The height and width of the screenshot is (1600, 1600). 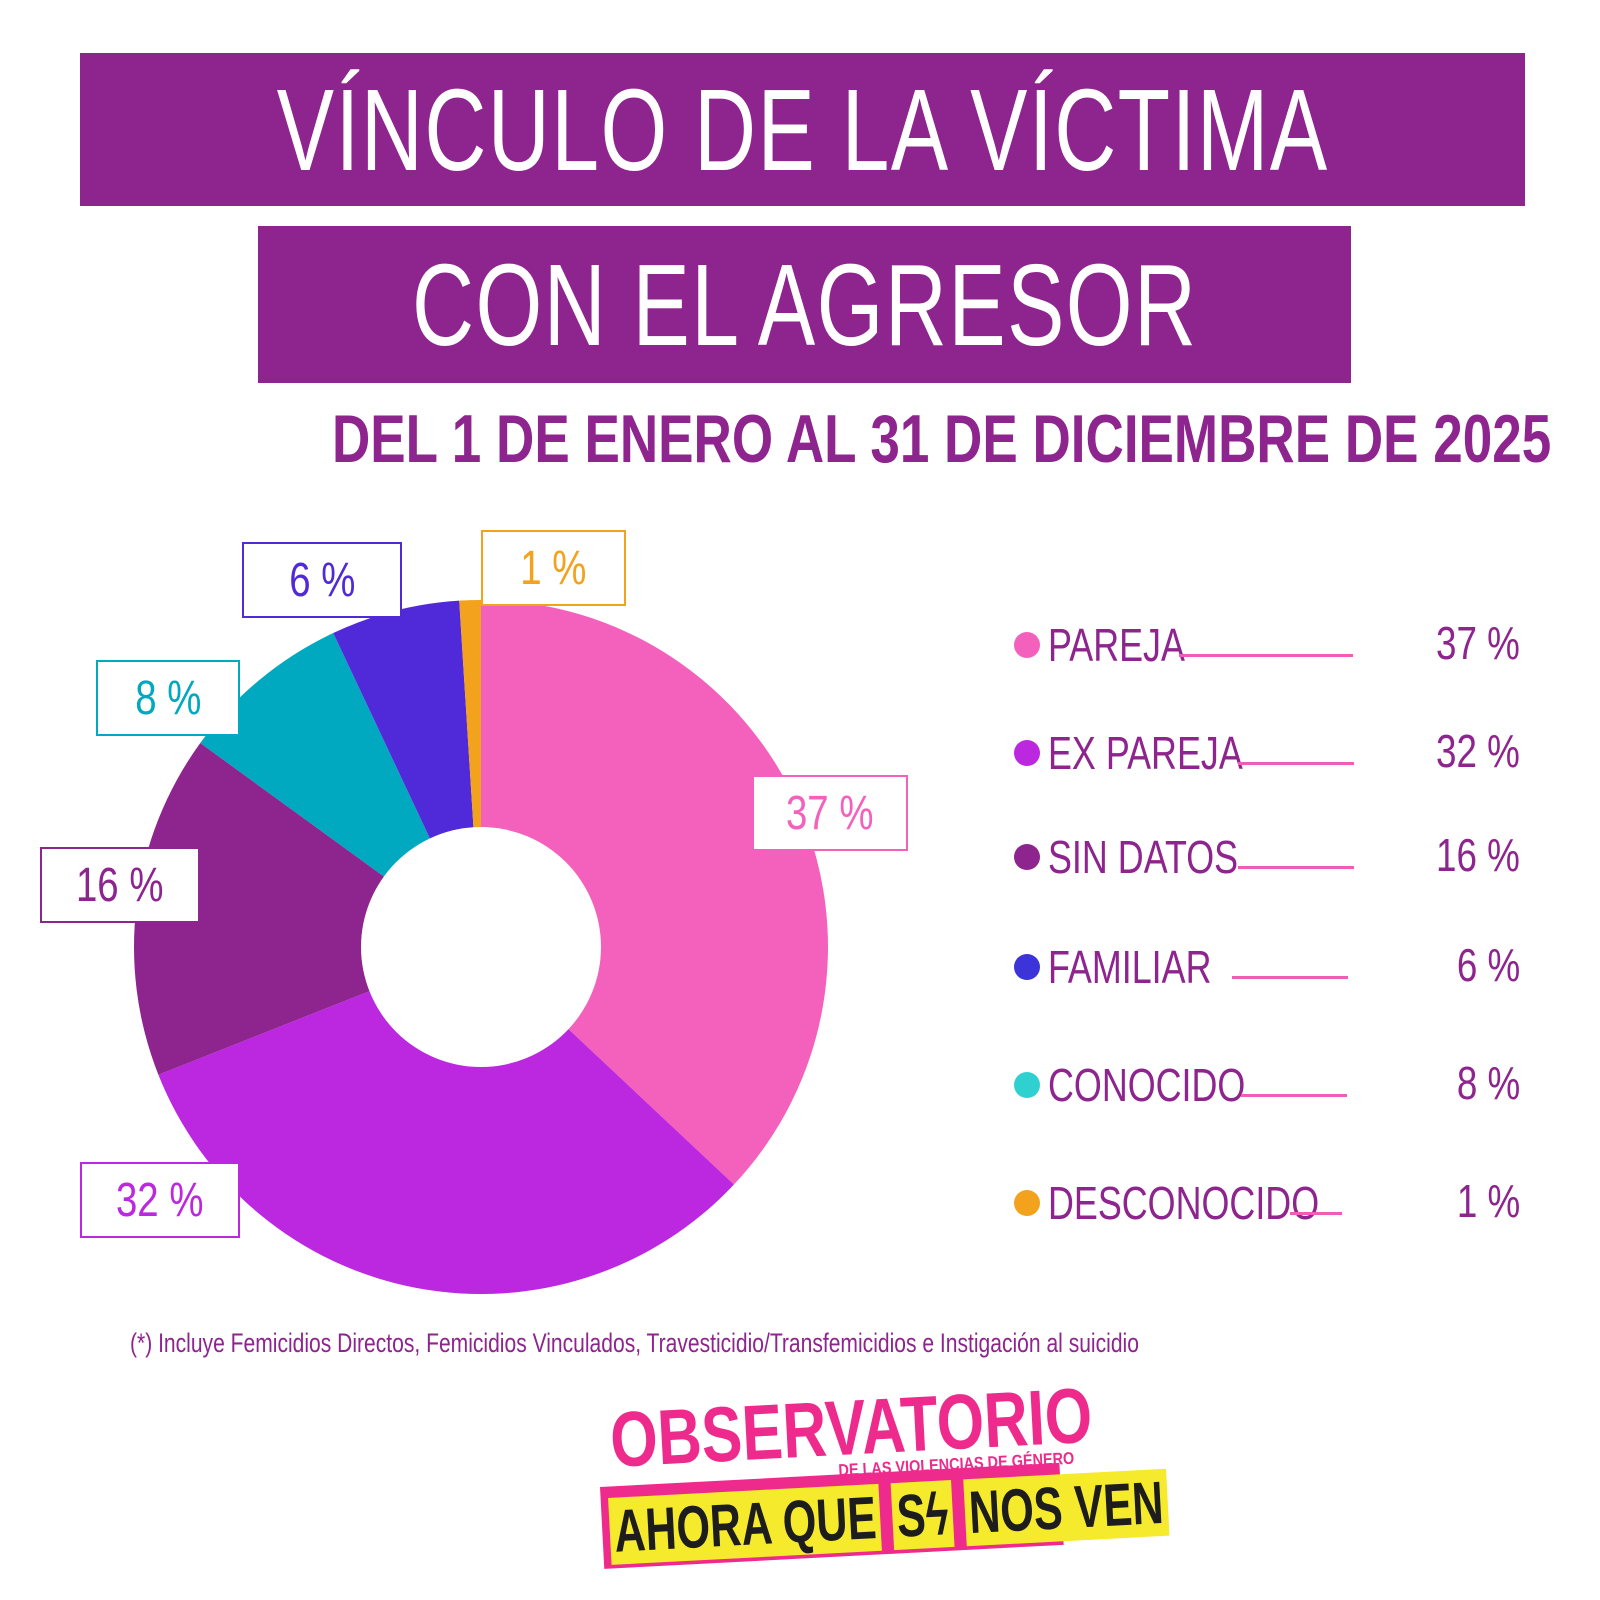 I want to click on callout-conocido: 8 %, so click(x=168, y=698).